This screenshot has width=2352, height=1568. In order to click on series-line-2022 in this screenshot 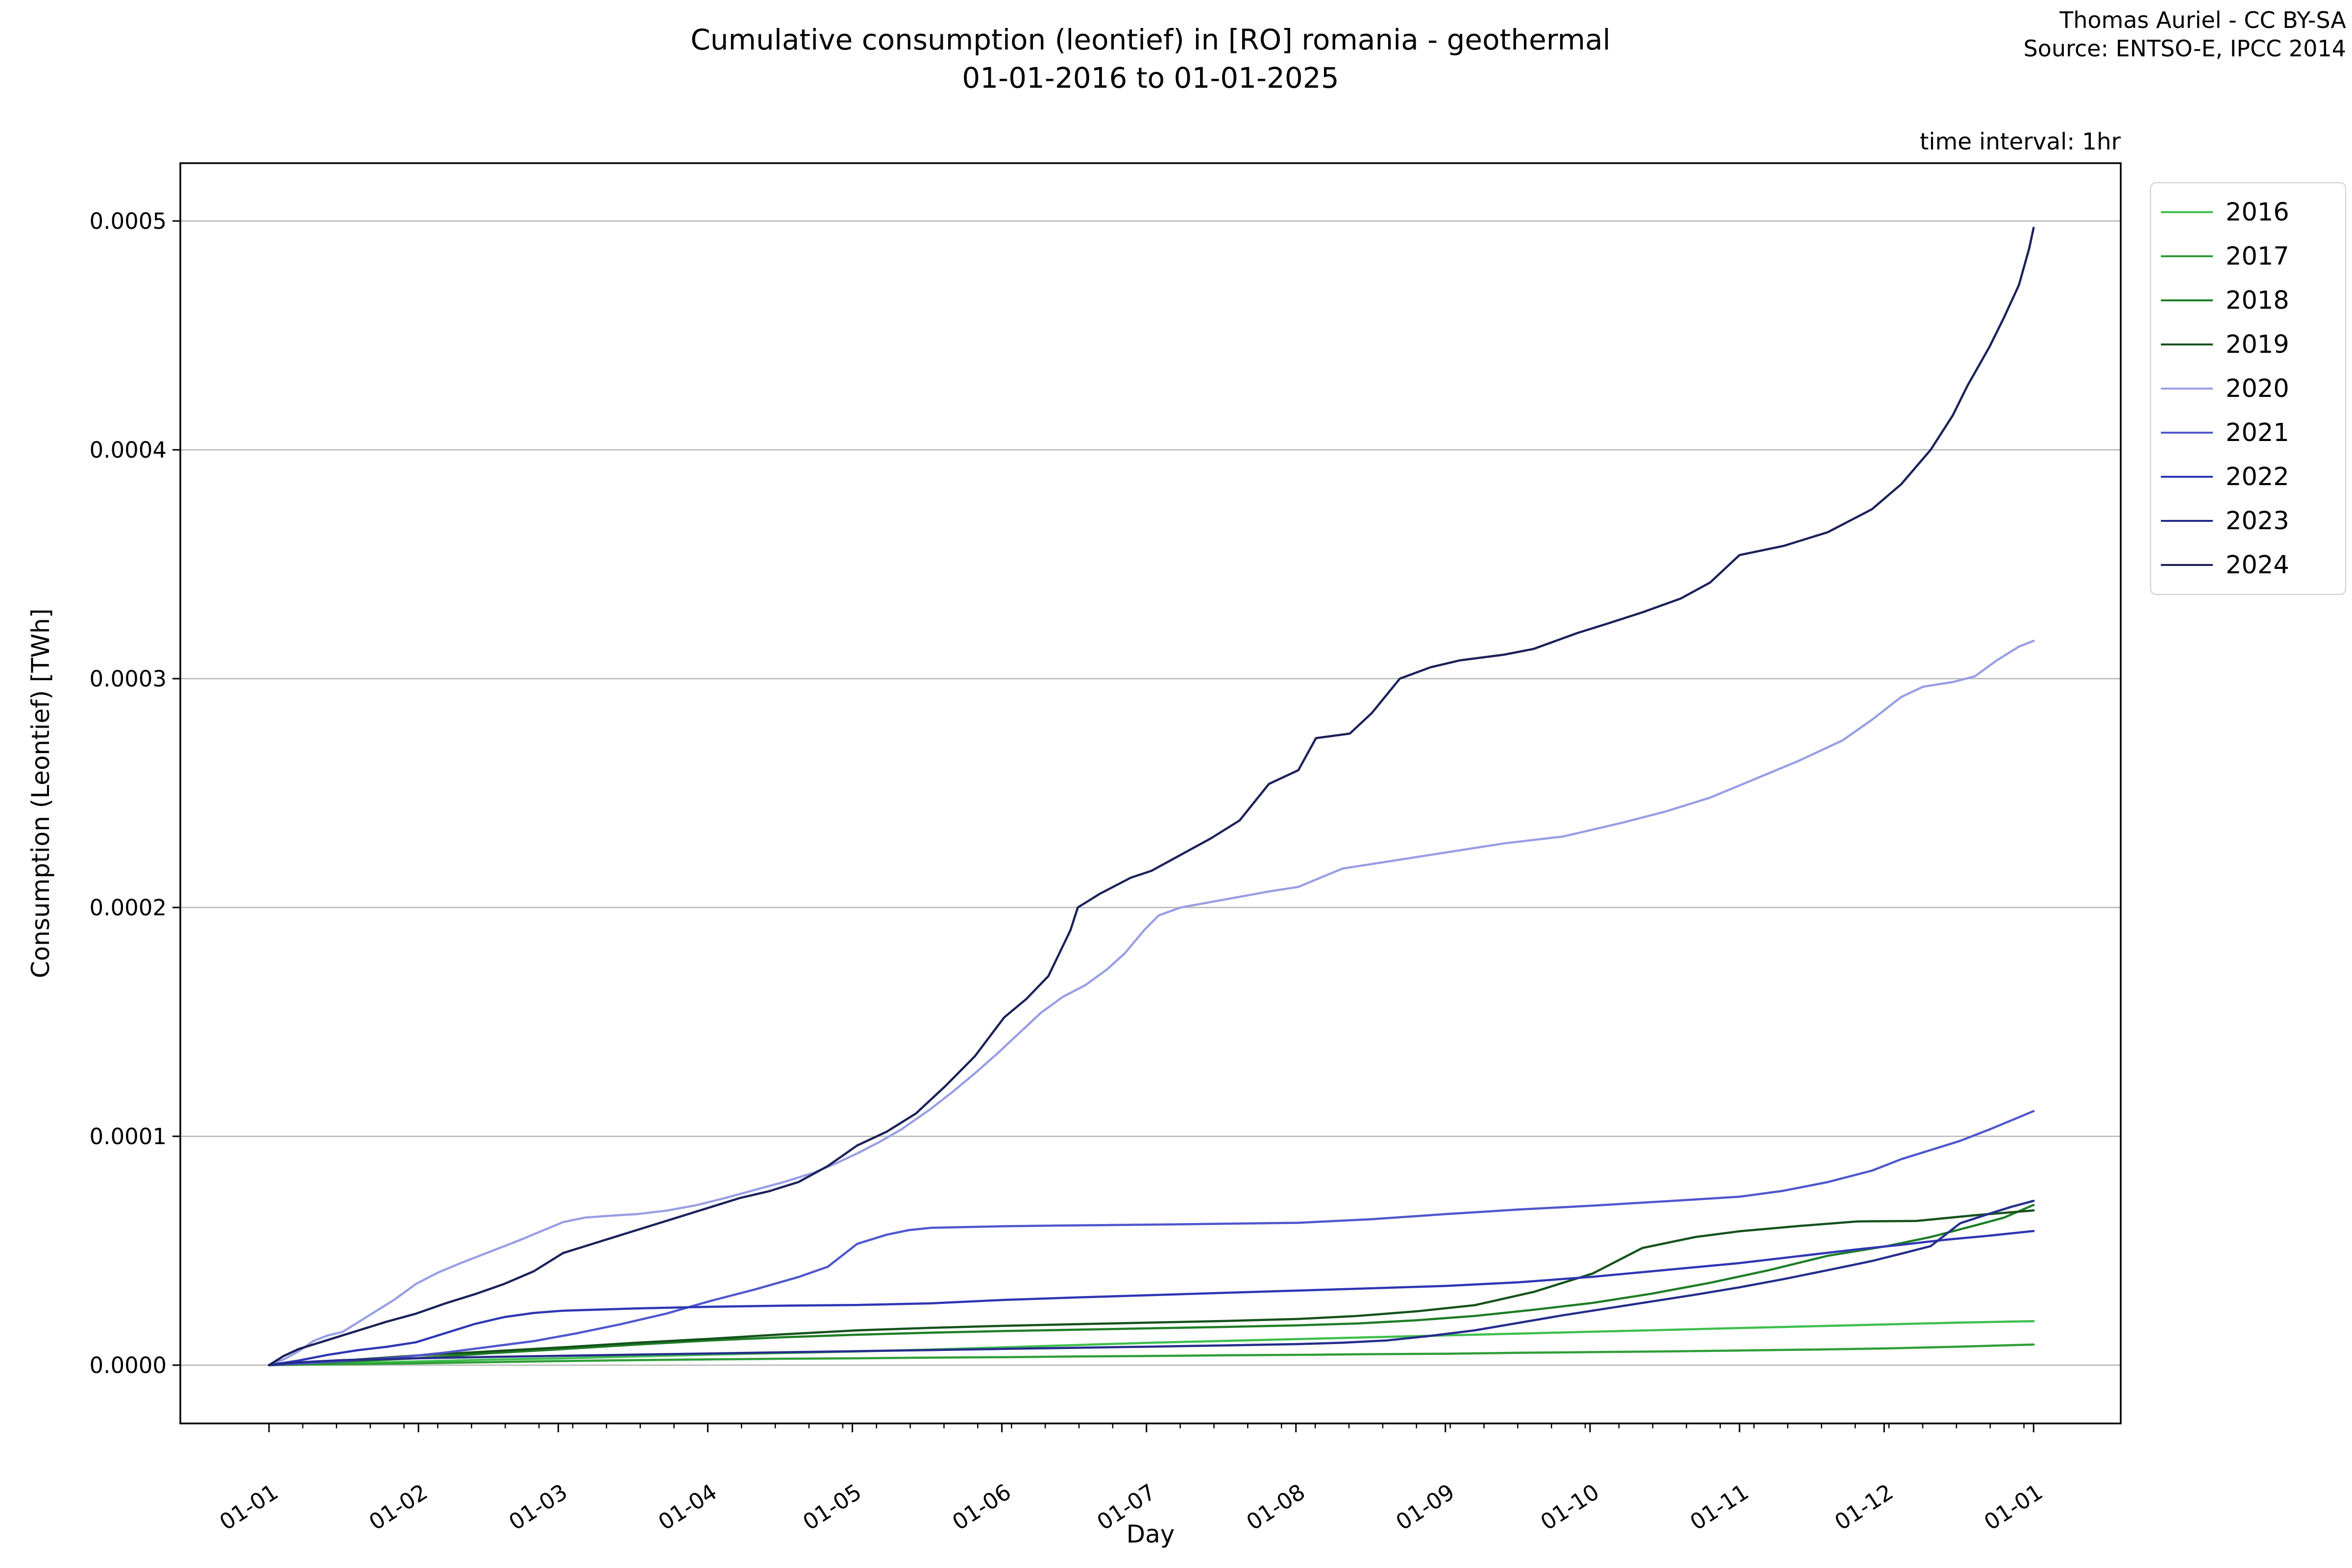, I will do `click(1151, 1298)`.